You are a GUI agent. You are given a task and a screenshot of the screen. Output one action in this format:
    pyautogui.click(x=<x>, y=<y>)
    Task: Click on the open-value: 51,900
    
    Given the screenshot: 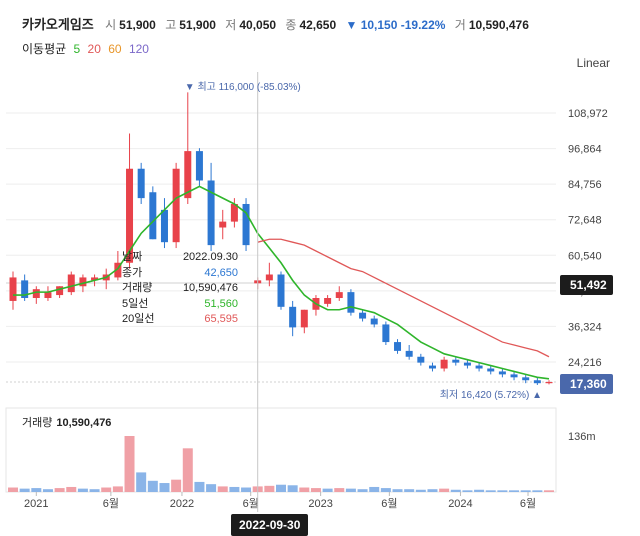 What is the action you would take?
    pyautogui.click(x=137, y=25)
    